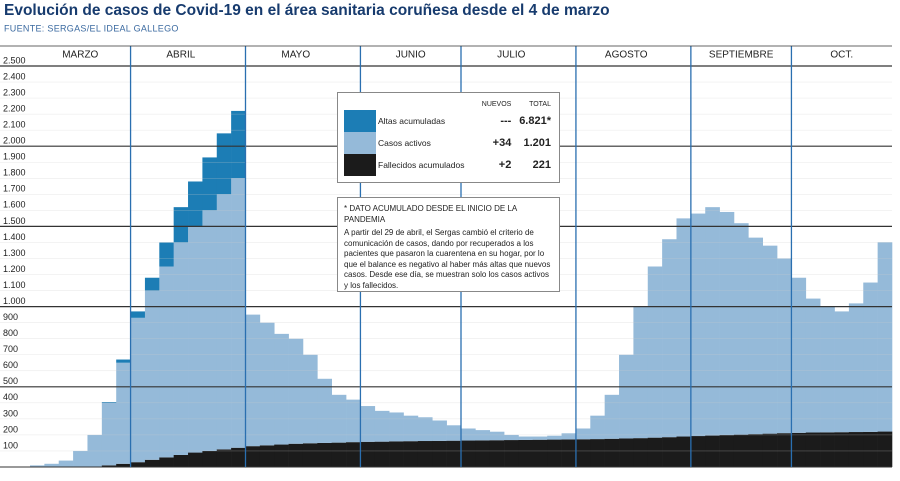 The image size is (900, 481). I want to click on y-tick-label: 200, so click(10, 429).